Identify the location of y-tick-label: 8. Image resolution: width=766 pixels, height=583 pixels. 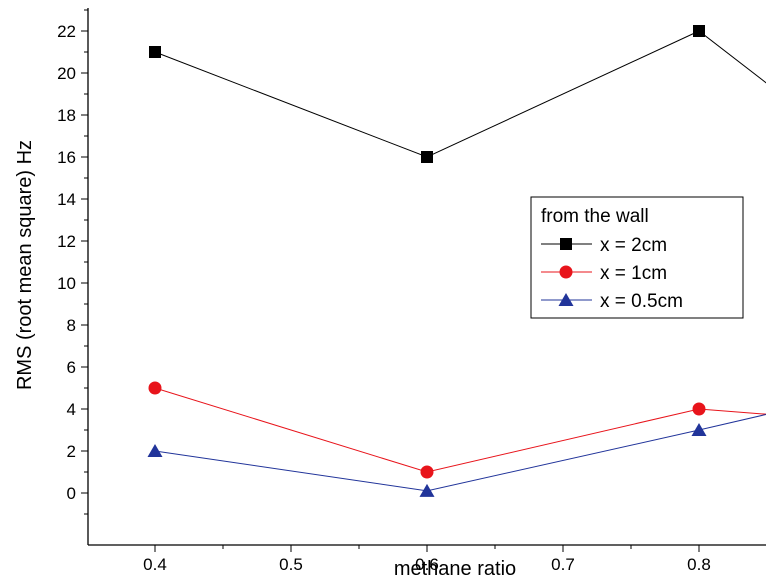
(71, 325).